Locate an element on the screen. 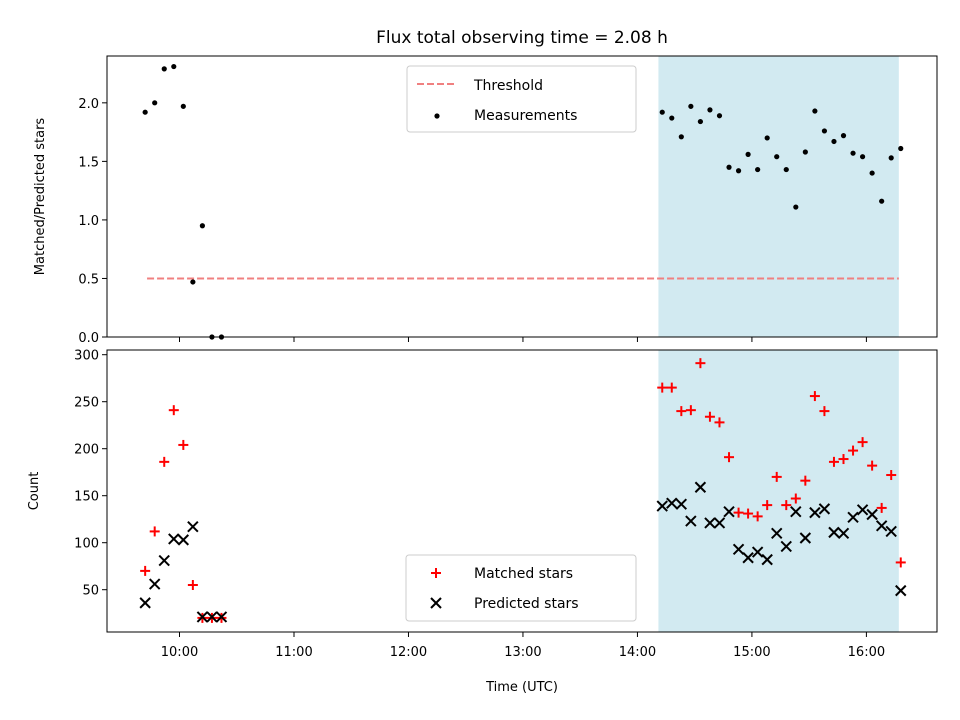  upper-y-tick-label: 1.5 is located at coordinates (88, 162).